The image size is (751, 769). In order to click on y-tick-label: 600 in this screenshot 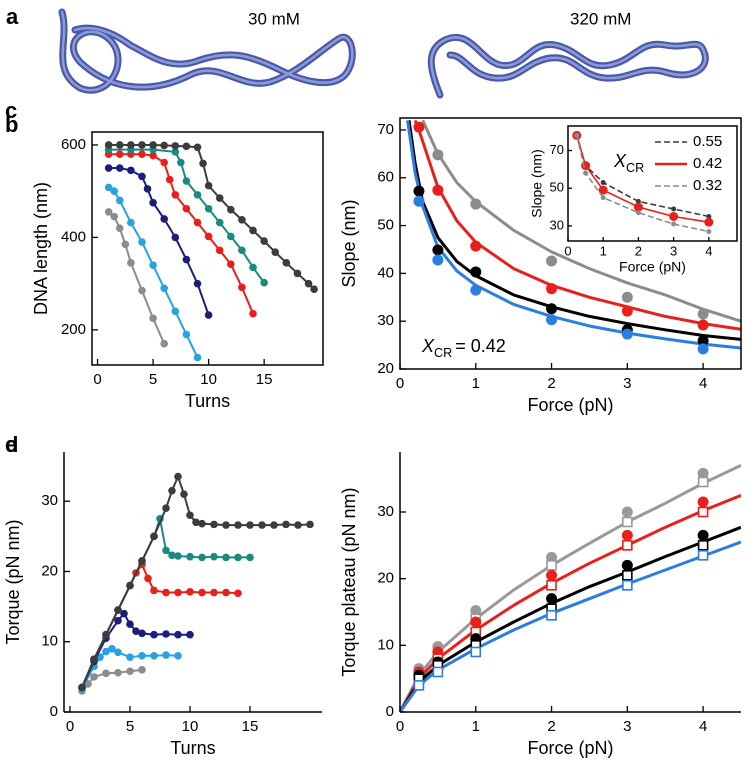, I will do `click(73, 144)`.